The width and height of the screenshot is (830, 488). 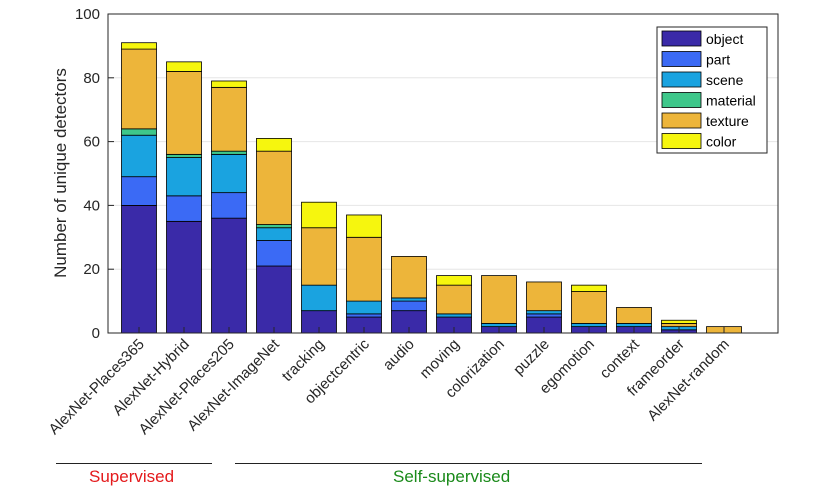 What do you see at coordinates (681, 59) in the screenshot?
I see `legend-swatch-part` at bounding box center [681, 59].